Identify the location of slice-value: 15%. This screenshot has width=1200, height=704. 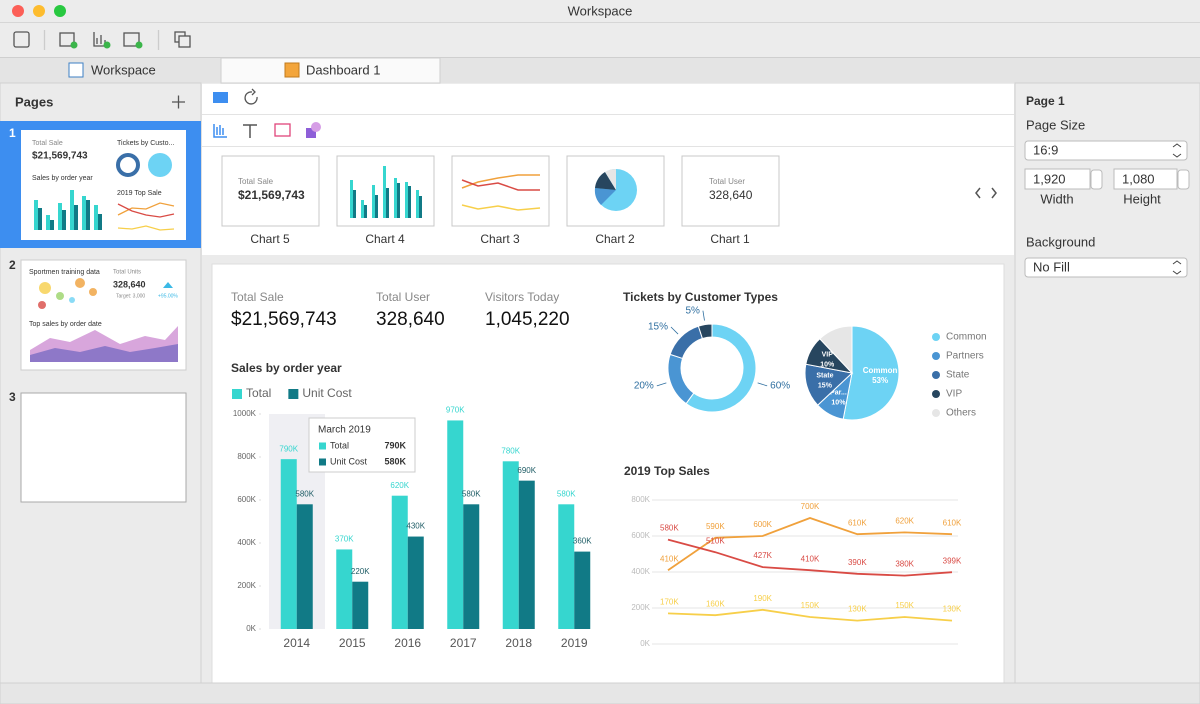
(825, 386).